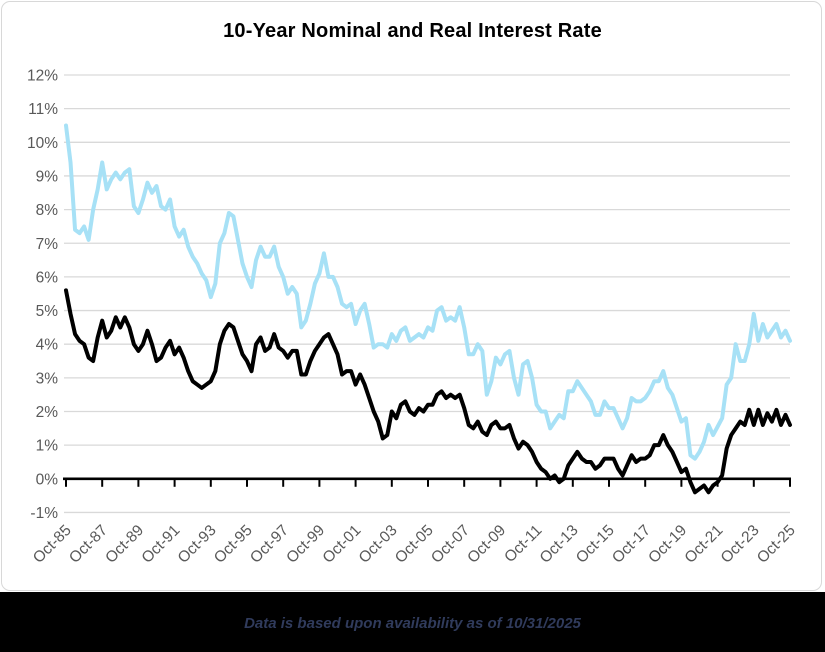  What do you see at coordinates (47, 412) in the screenshot?
I see `y-axis-tick-label: 2%` at bounding box center [47, 412].